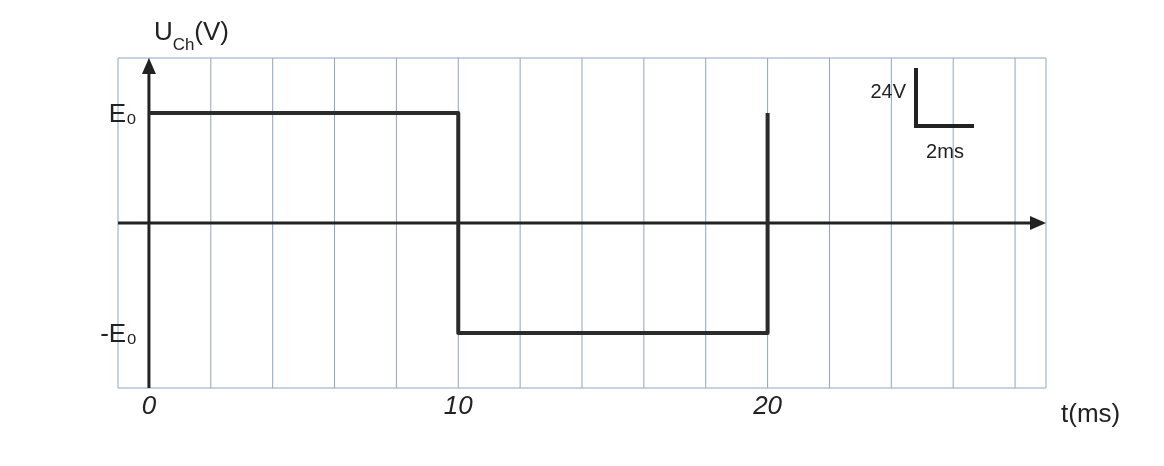  I want to click on annotation: -E₀, so click(118, 333).